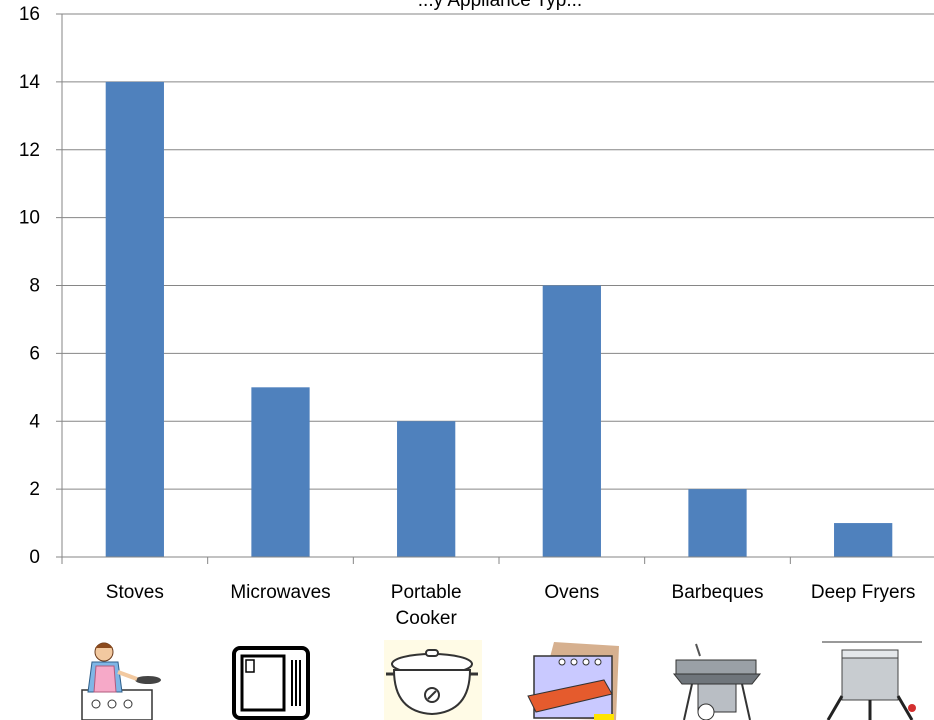 Image resolution: width=934 pixels, height=720 pixels. Describe the element at coordinates (863, 592) in the screenshot. I see `x-tick-label: Deep Fryers` at that location.